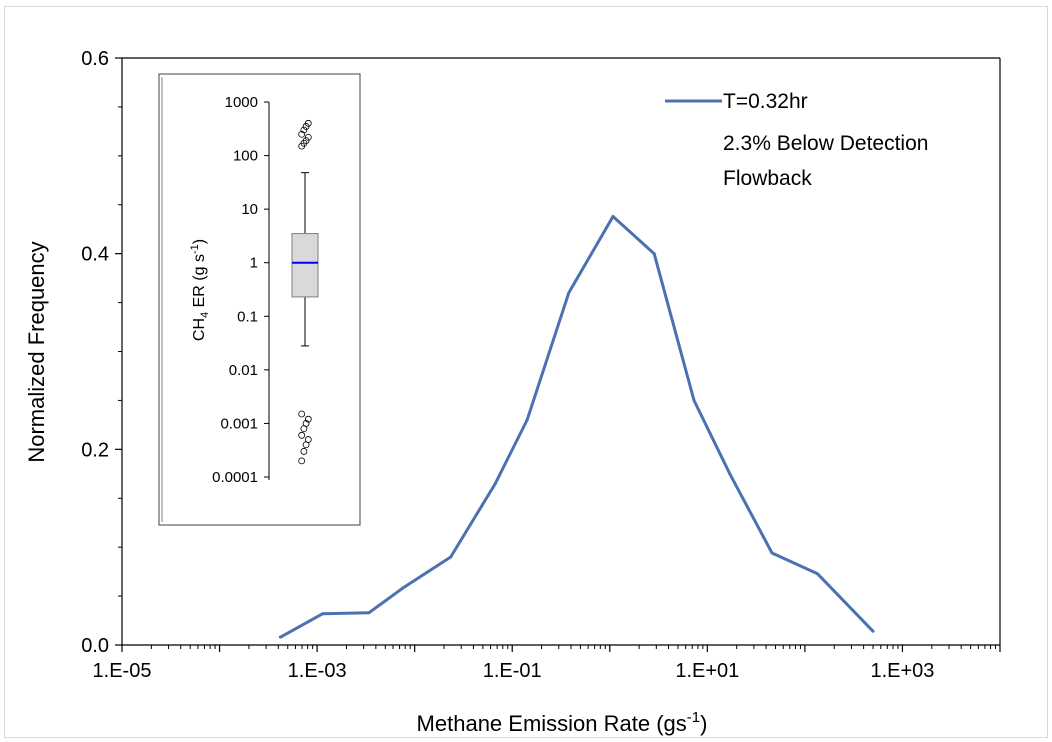 Image resolution: width=1052 pixels, height=742 pixels. I want to click on y-tick-label: 0.6, so click(95, 59).